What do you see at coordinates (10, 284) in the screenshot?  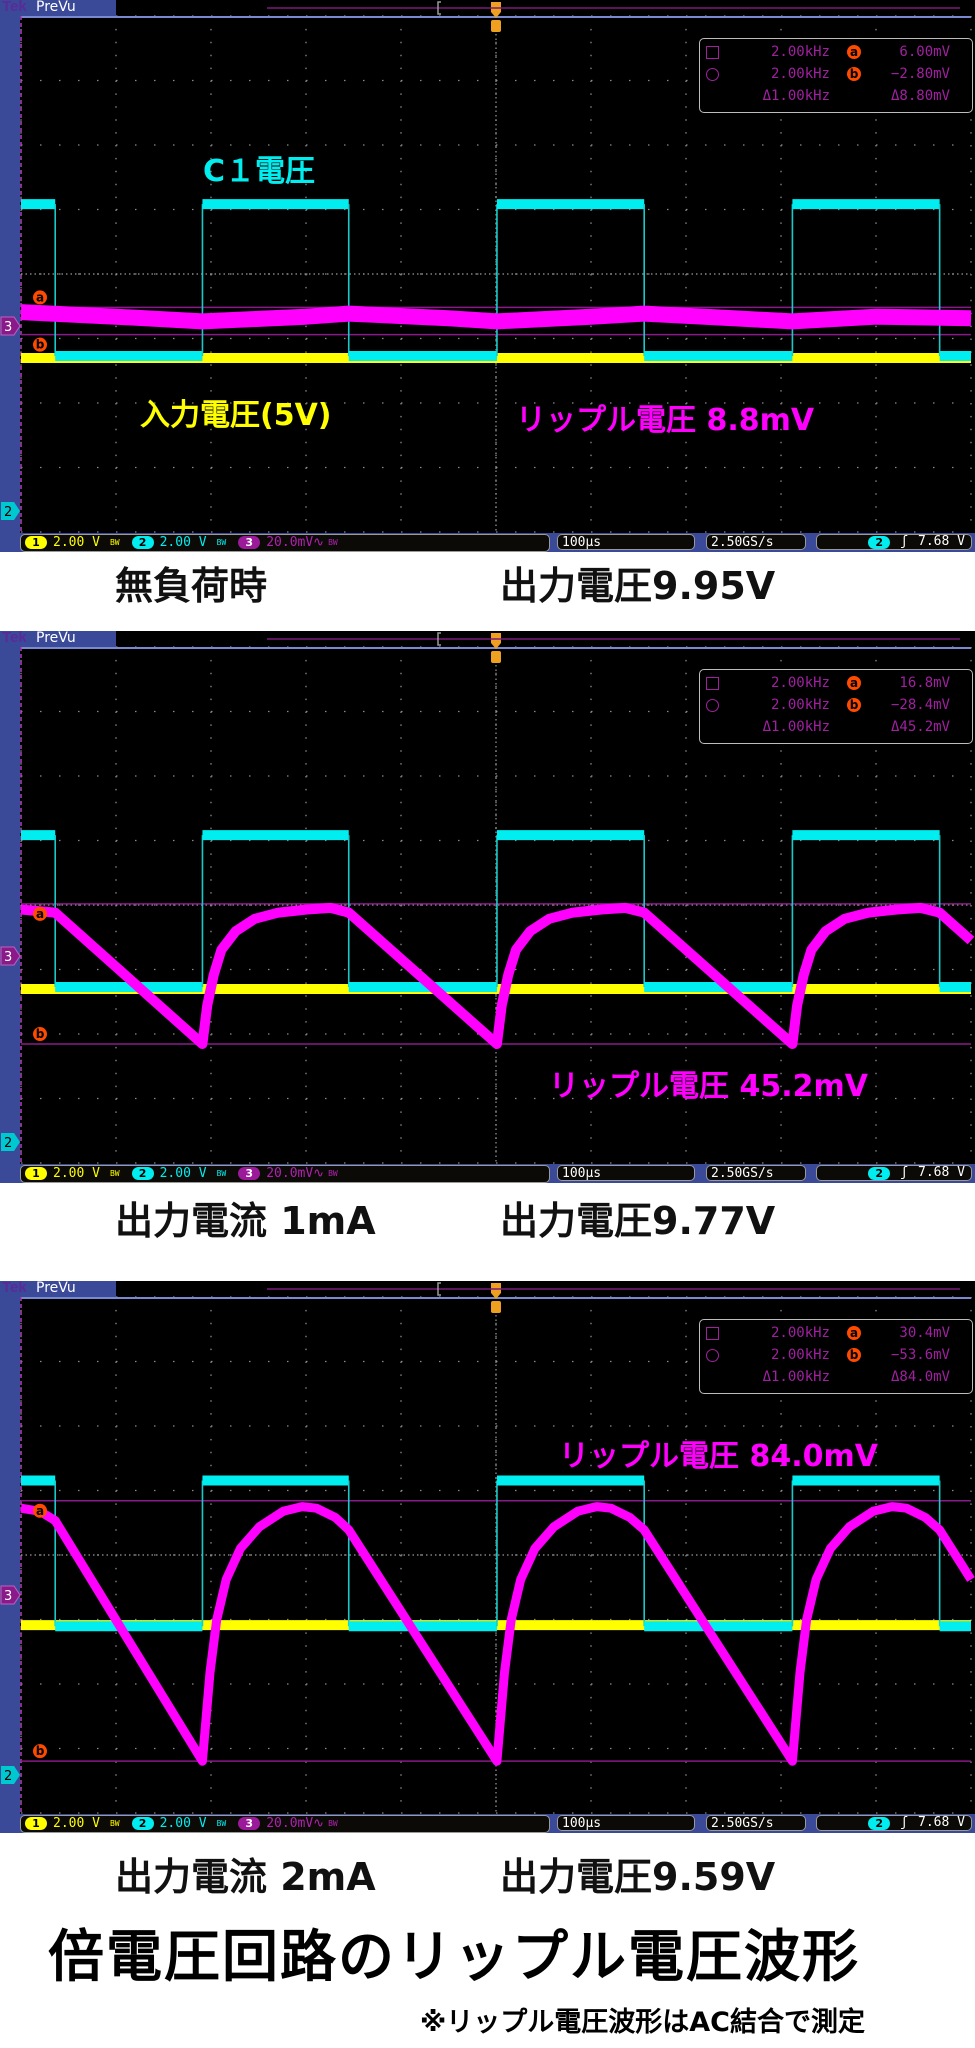 I see `left-frame` at bounding box center [10, 284].